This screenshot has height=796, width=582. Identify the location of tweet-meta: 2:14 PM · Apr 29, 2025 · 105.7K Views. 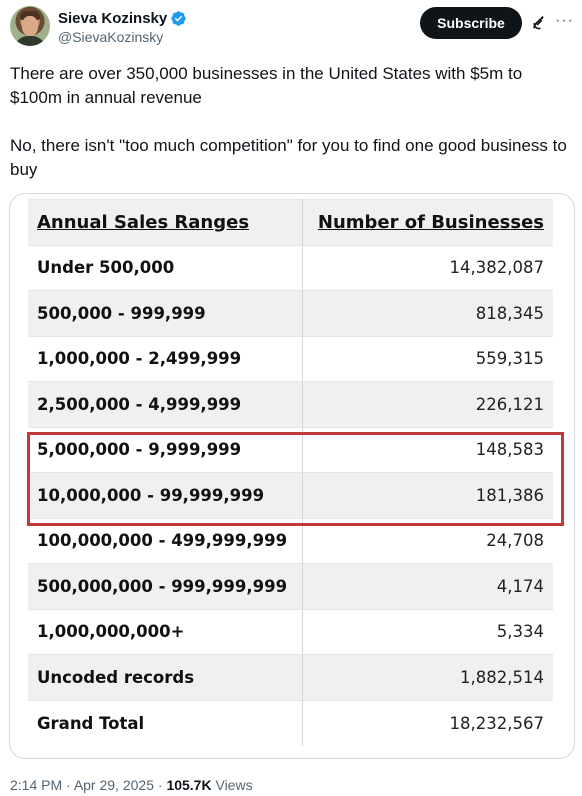
(131, 785).